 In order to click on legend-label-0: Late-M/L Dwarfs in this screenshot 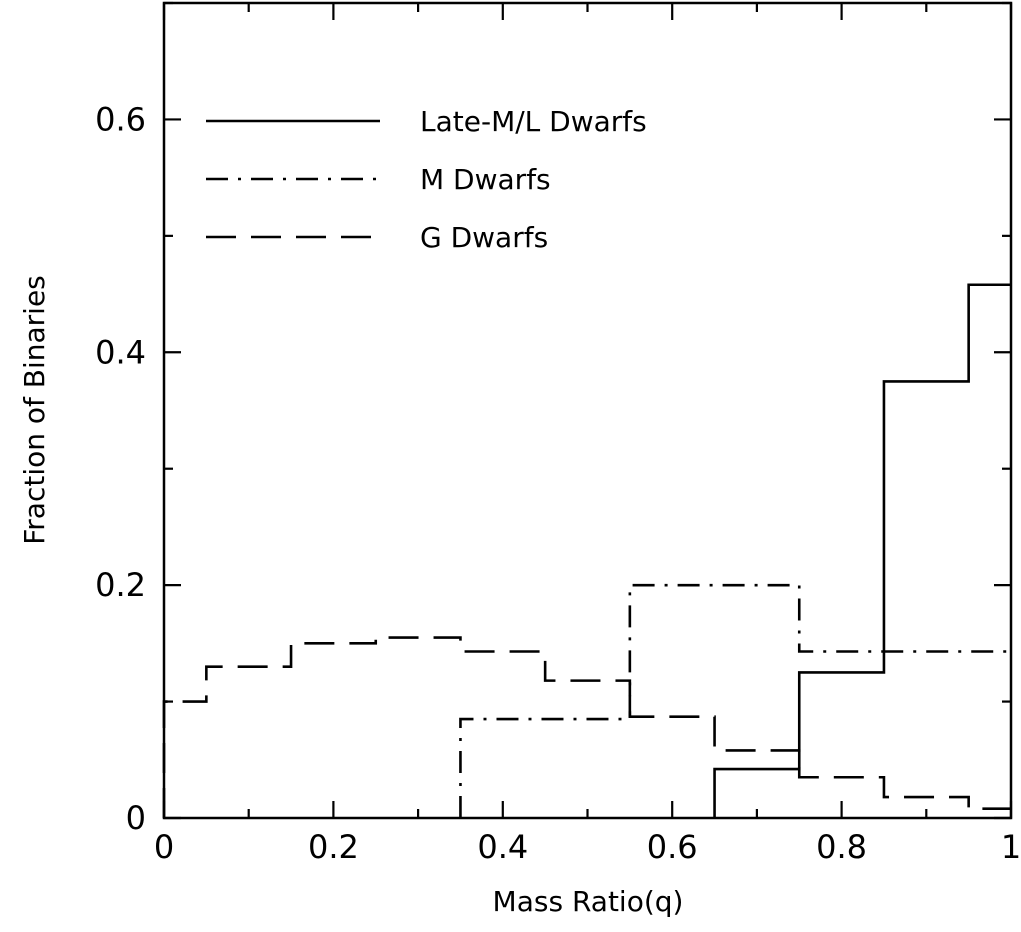, I will do `click(533, 121)`.